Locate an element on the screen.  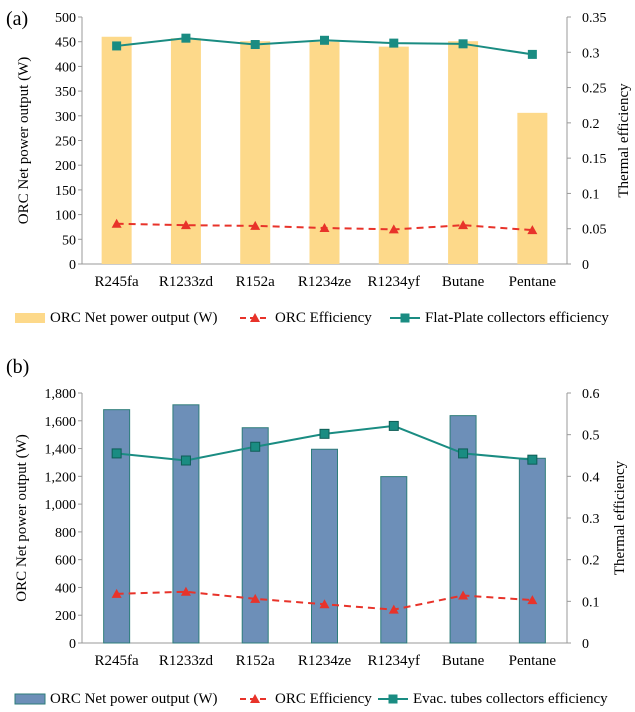
panela-bar-R1233zd is located at coordinates (185, 151).